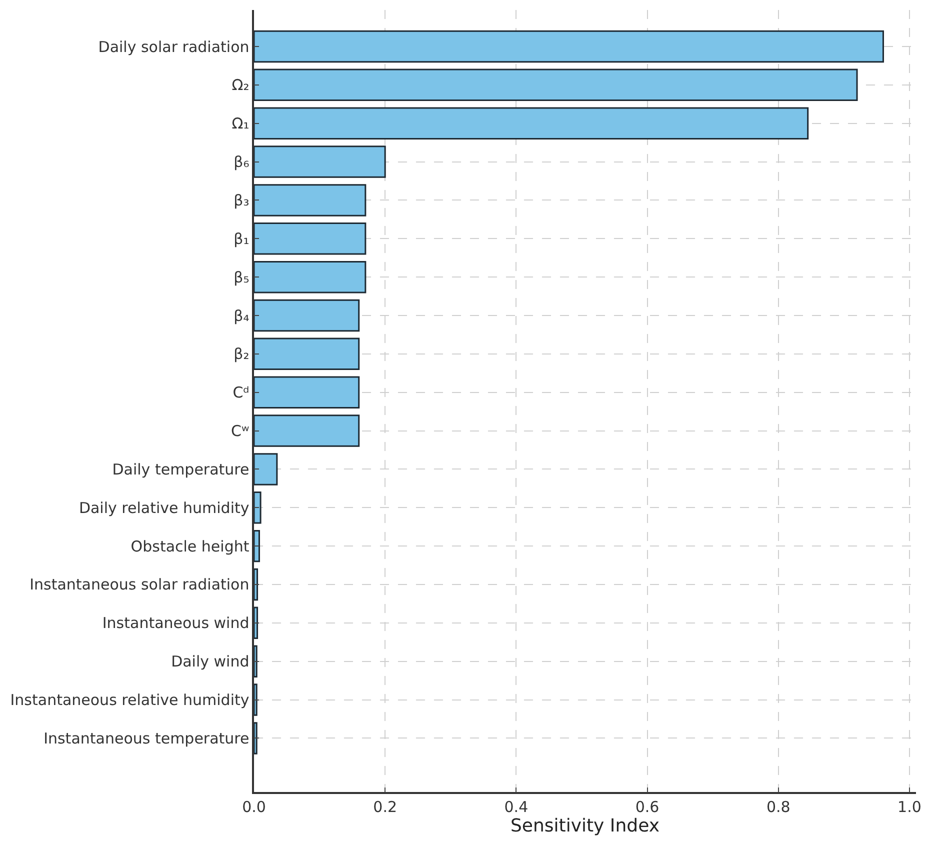  What do you see at coordinates (241, 123) in the screenshot?
I see `y-tick-label: Ω₁` at bounding box center [241, 123].